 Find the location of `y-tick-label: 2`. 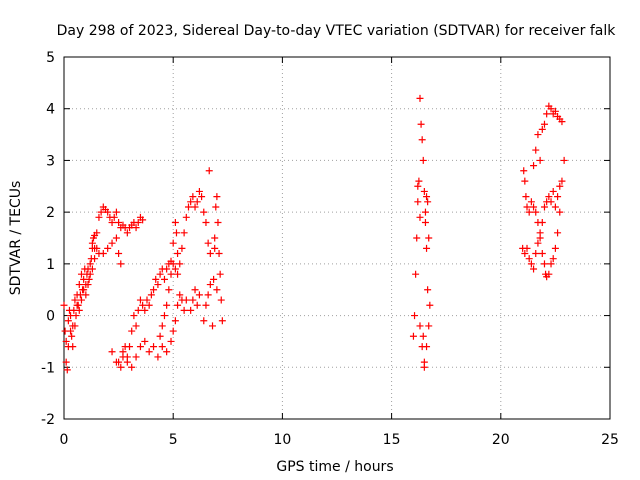

y-tick-label: 2 is located at coordinates (50, 213).